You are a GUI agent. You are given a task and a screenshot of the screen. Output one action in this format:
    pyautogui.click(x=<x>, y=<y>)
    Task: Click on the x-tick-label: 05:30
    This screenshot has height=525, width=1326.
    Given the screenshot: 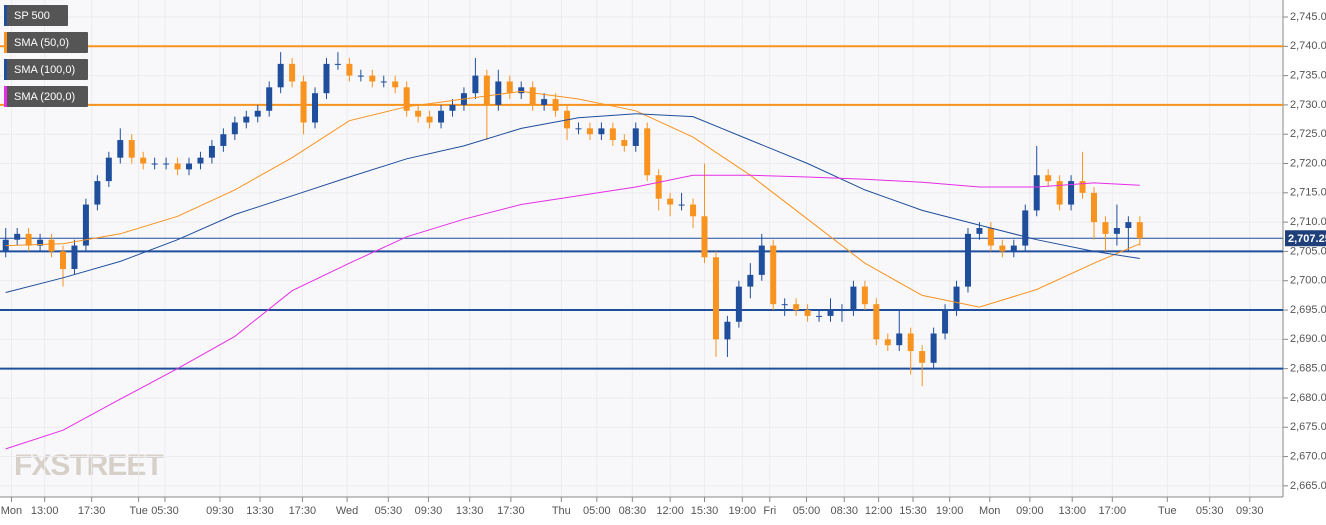 What is the action you would take?
    pyautogui.click(x=389, y=511)
    